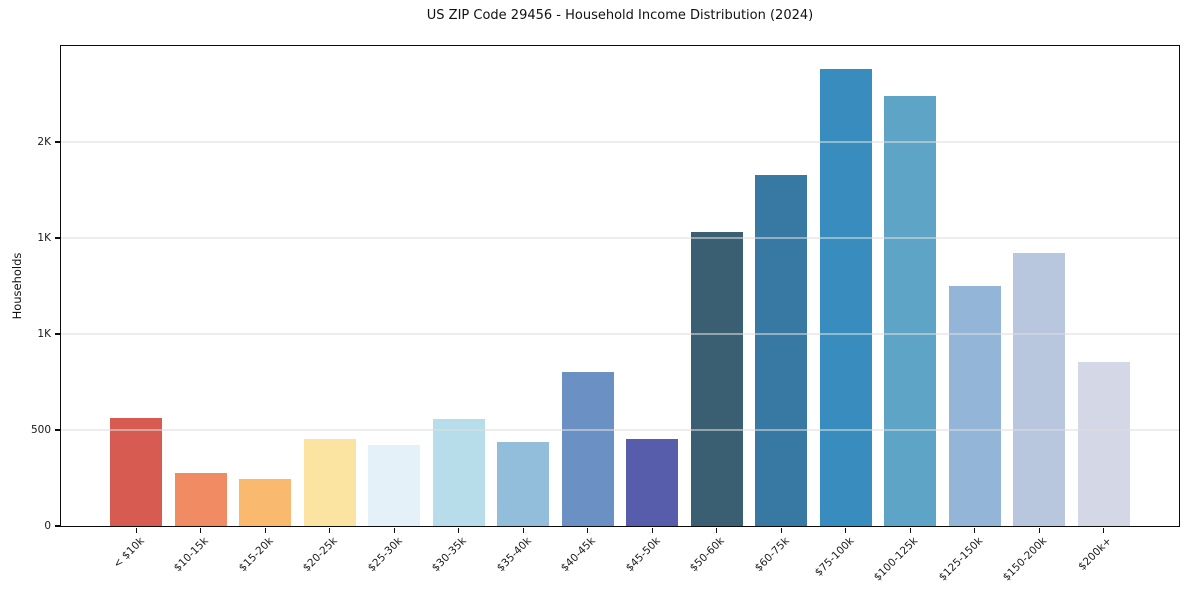  What do you see at coordinates (1095, 554) in the screenshot?
I see `x-tick-label: $200k+` at bounding box center [1095, 554].